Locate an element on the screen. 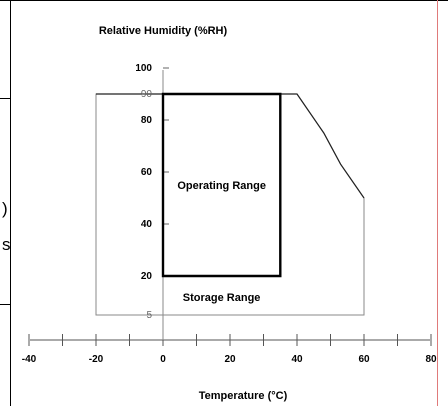  operating-range-label: Operating Range is located at coordinates (221, 186).